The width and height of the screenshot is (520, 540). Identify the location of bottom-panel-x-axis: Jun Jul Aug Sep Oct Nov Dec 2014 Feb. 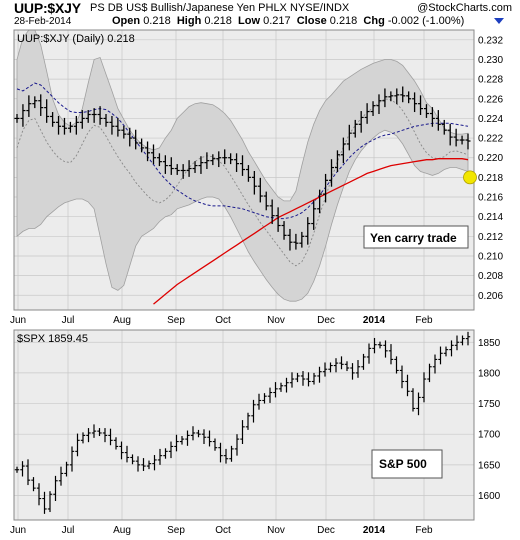
(221, 530).